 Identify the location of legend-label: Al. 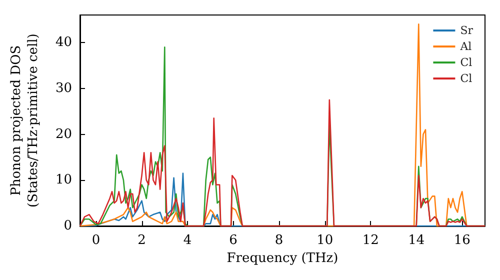
(465, 46).